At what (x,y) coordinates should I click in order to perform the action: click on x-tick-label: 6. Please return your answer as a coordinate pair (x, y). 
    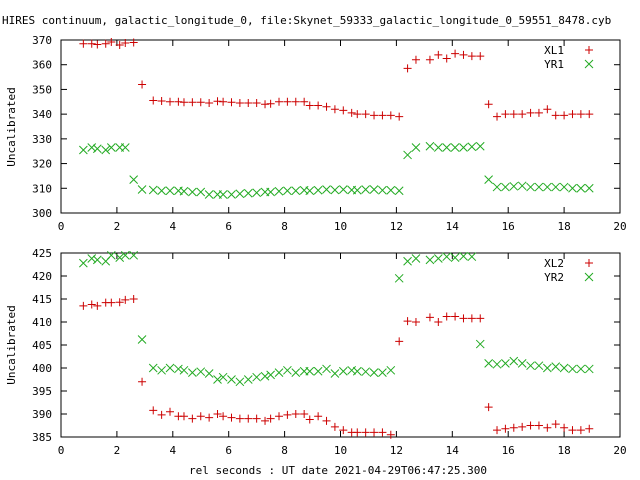
    Looking at the image, I should click on (228, 226).